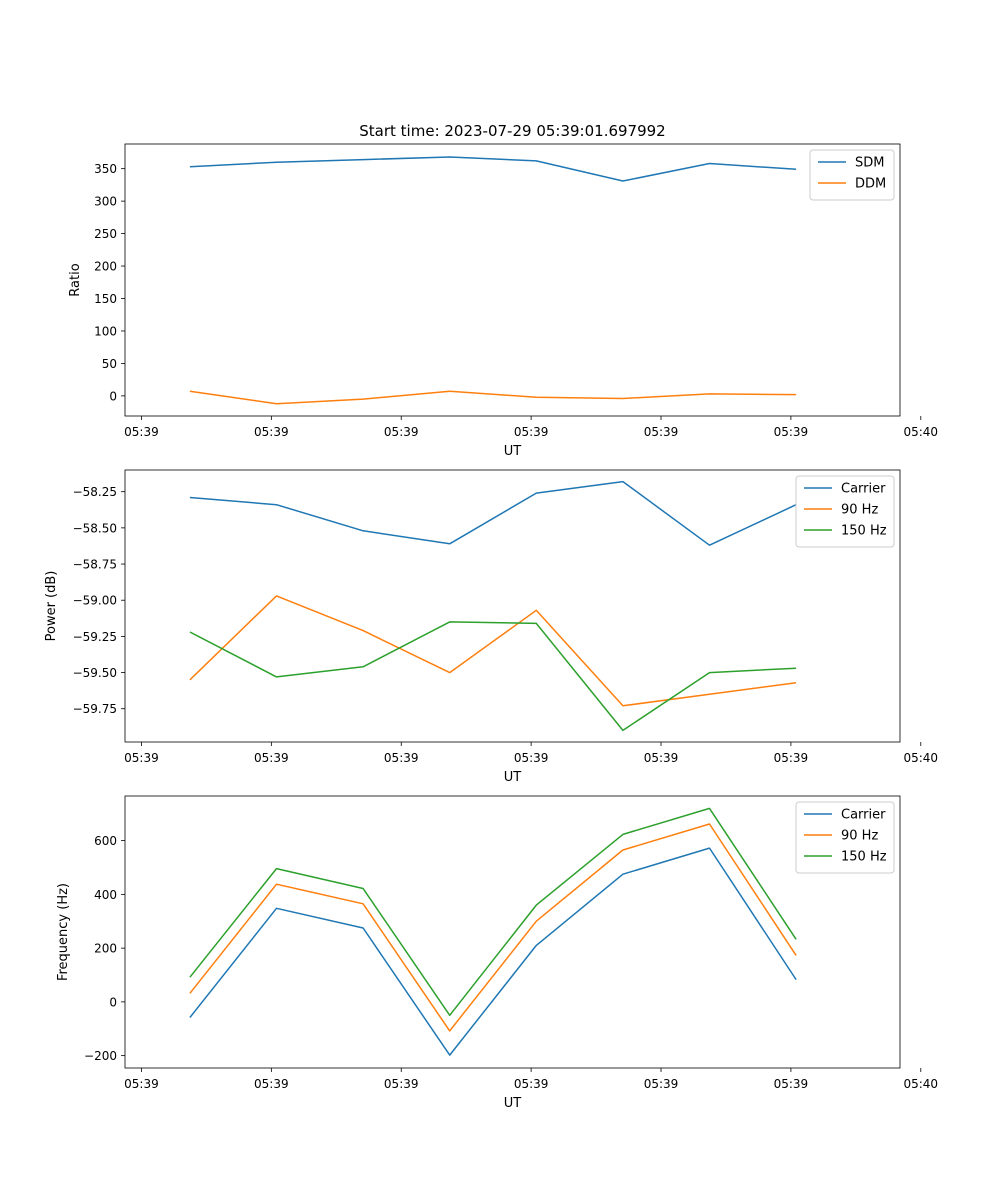  Describe the element at coordinates (105, 895) in the screenshot. I see `y-tick-label: 400` at that location.